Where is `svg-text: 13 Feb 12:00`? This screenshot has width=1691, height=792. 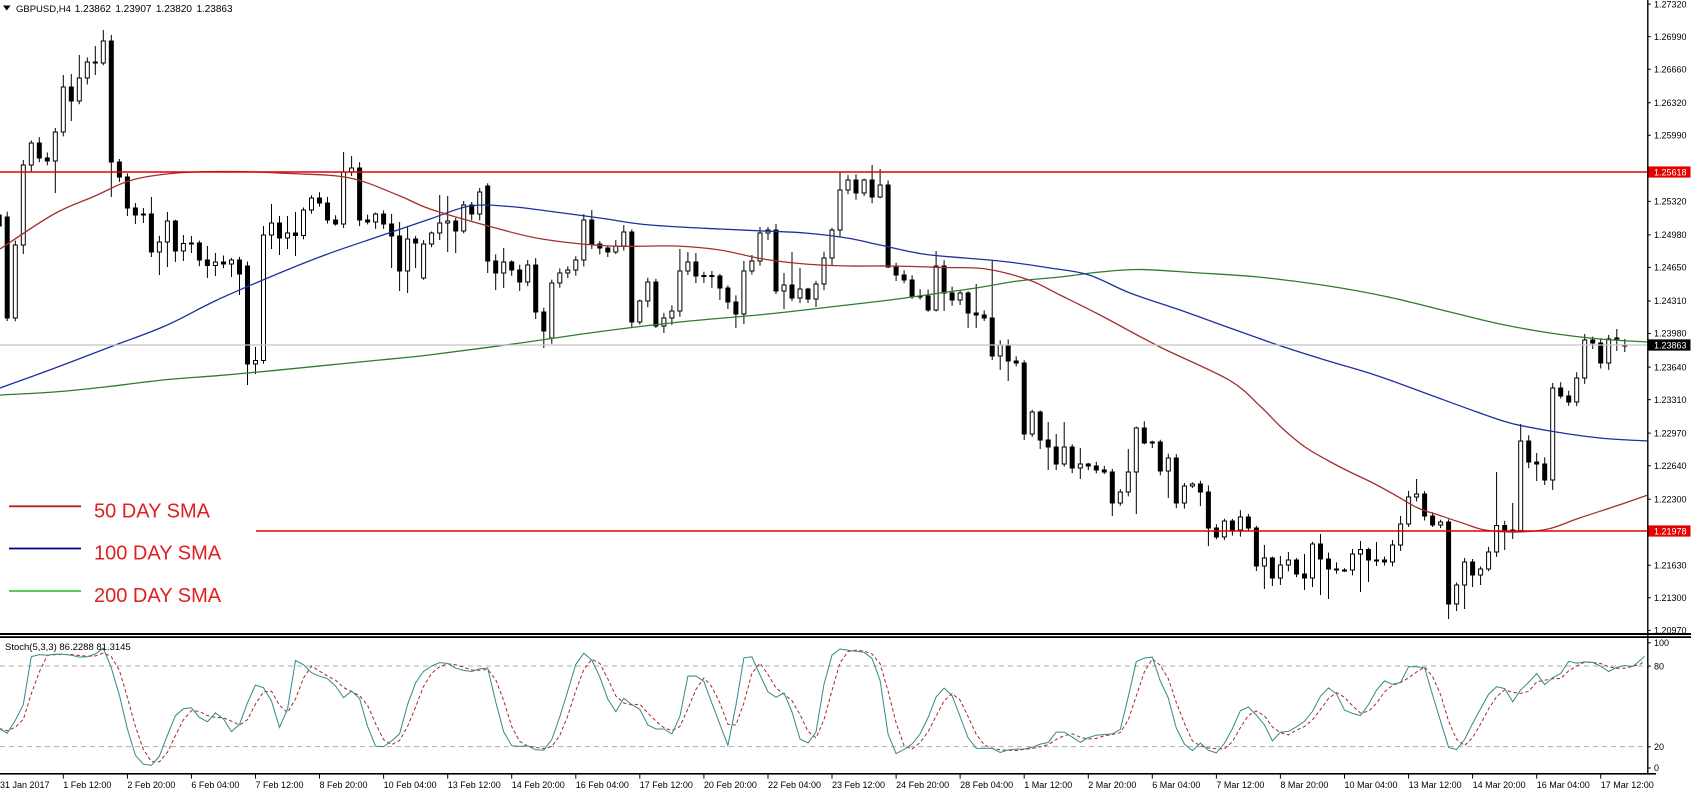 svg-text: 13 Feb 12:00 is located at coordinates (474, 785).